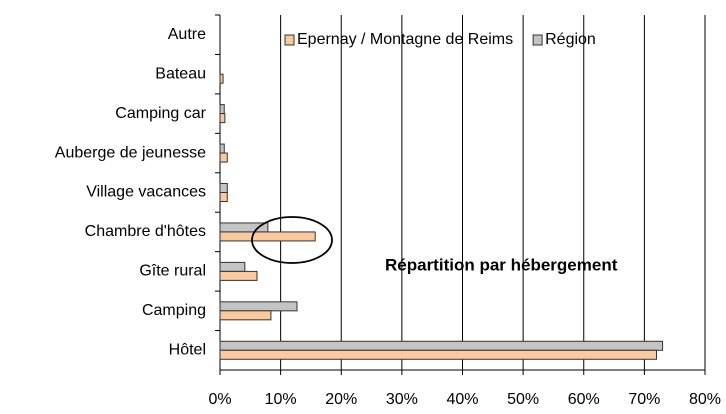 This screenshot has height=414, width=726. I want to click on y-tick-label: Village vacances, so click(146, 192).